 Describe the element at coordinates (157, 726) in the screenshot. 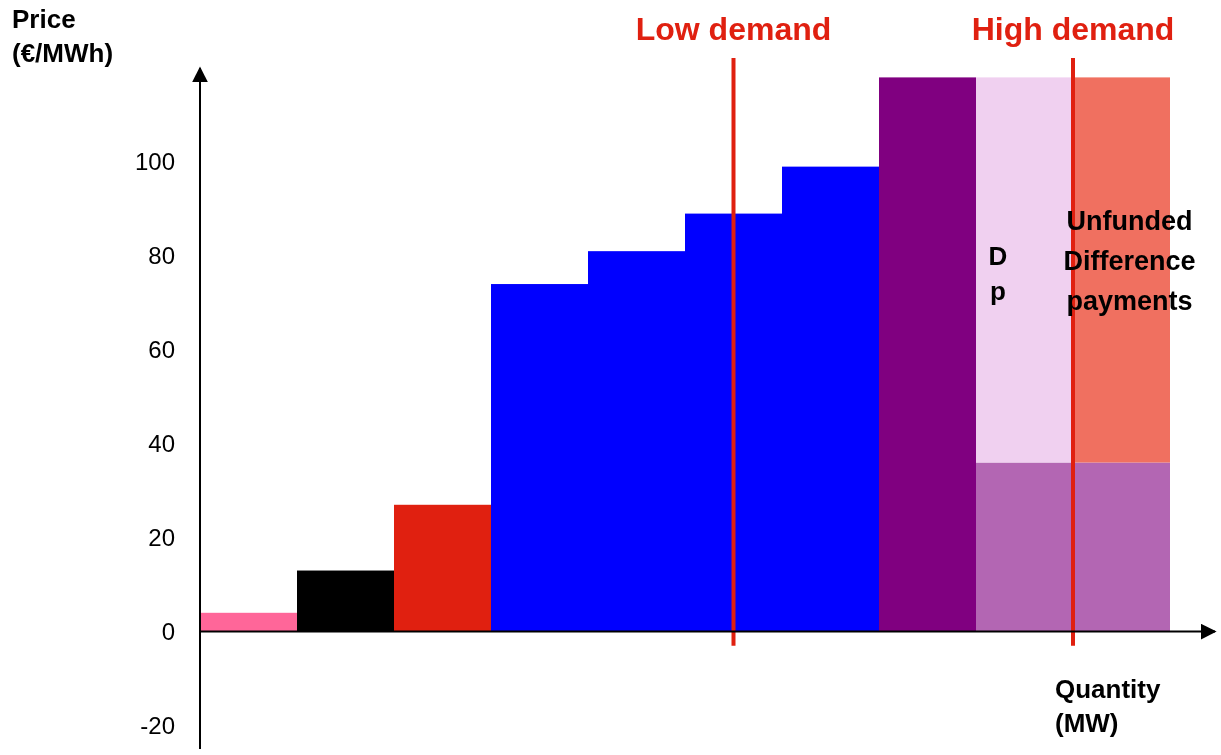

I see `y-tick-label: -20` at that location.